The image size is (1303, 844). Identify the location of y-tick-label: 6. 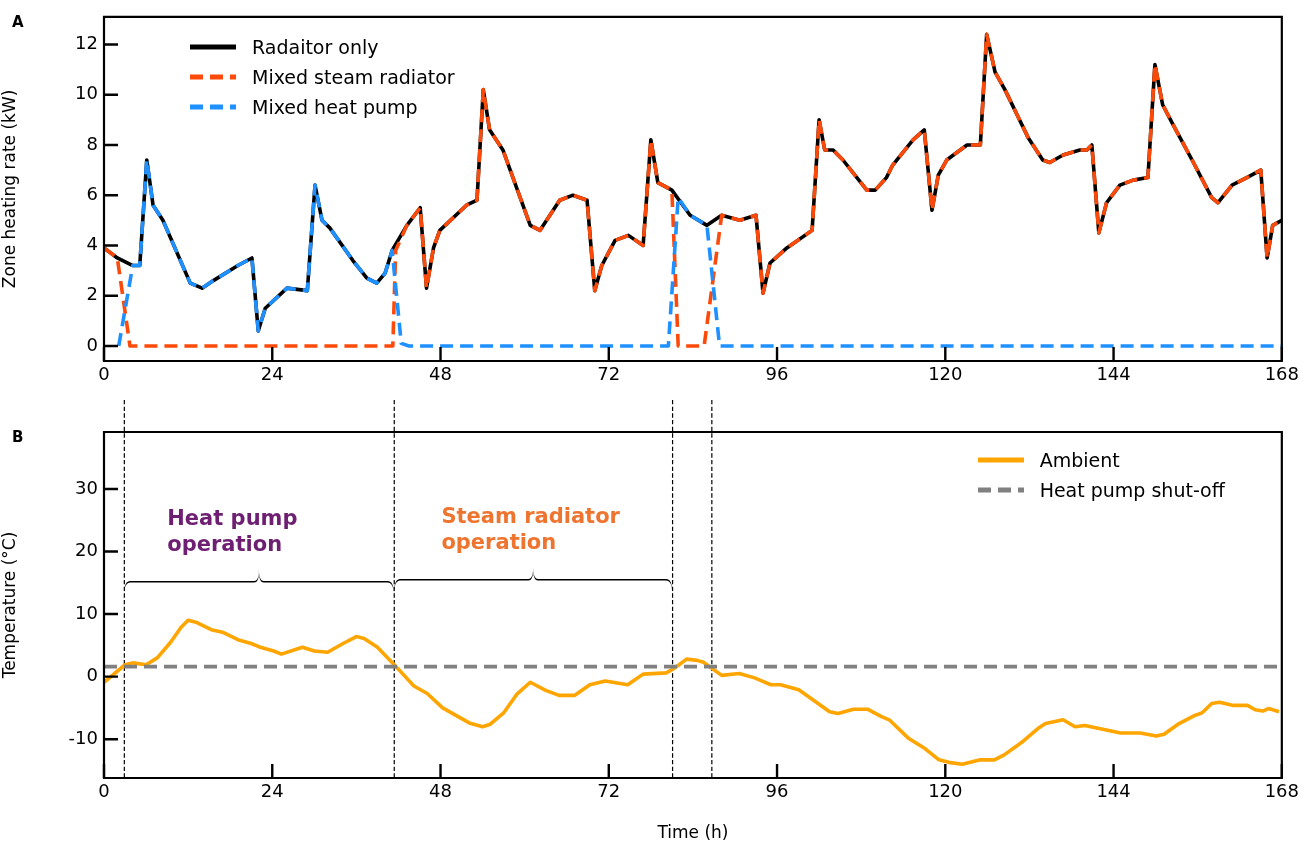
(92, 193).